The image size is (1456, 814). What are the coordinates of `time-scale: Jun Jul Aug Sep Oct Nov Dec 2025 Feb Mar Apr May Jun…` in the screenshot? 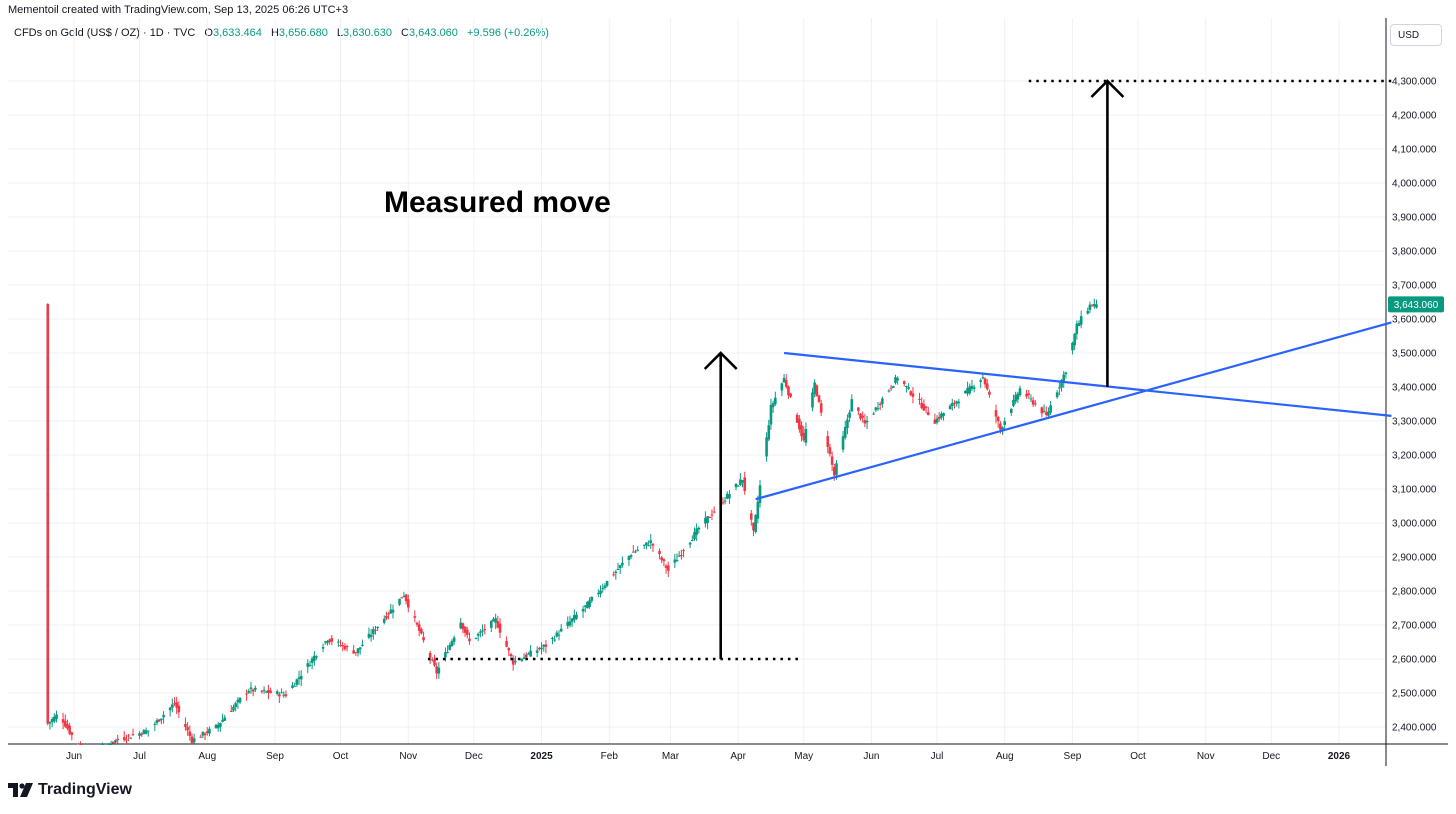 It's located at (708, 756).